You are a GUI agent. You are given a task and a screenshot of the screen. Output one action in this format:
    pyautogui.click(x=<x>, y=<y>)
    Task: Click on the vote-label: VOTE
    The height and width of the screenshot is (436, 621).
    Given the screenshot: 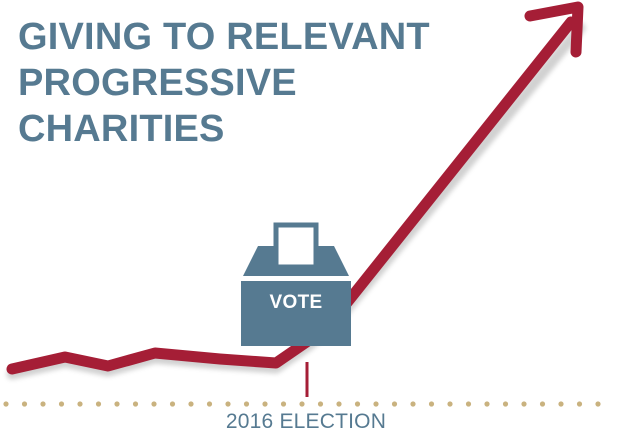 What is the action you would take?
    pyautogui.click(x=296, y=302)
    